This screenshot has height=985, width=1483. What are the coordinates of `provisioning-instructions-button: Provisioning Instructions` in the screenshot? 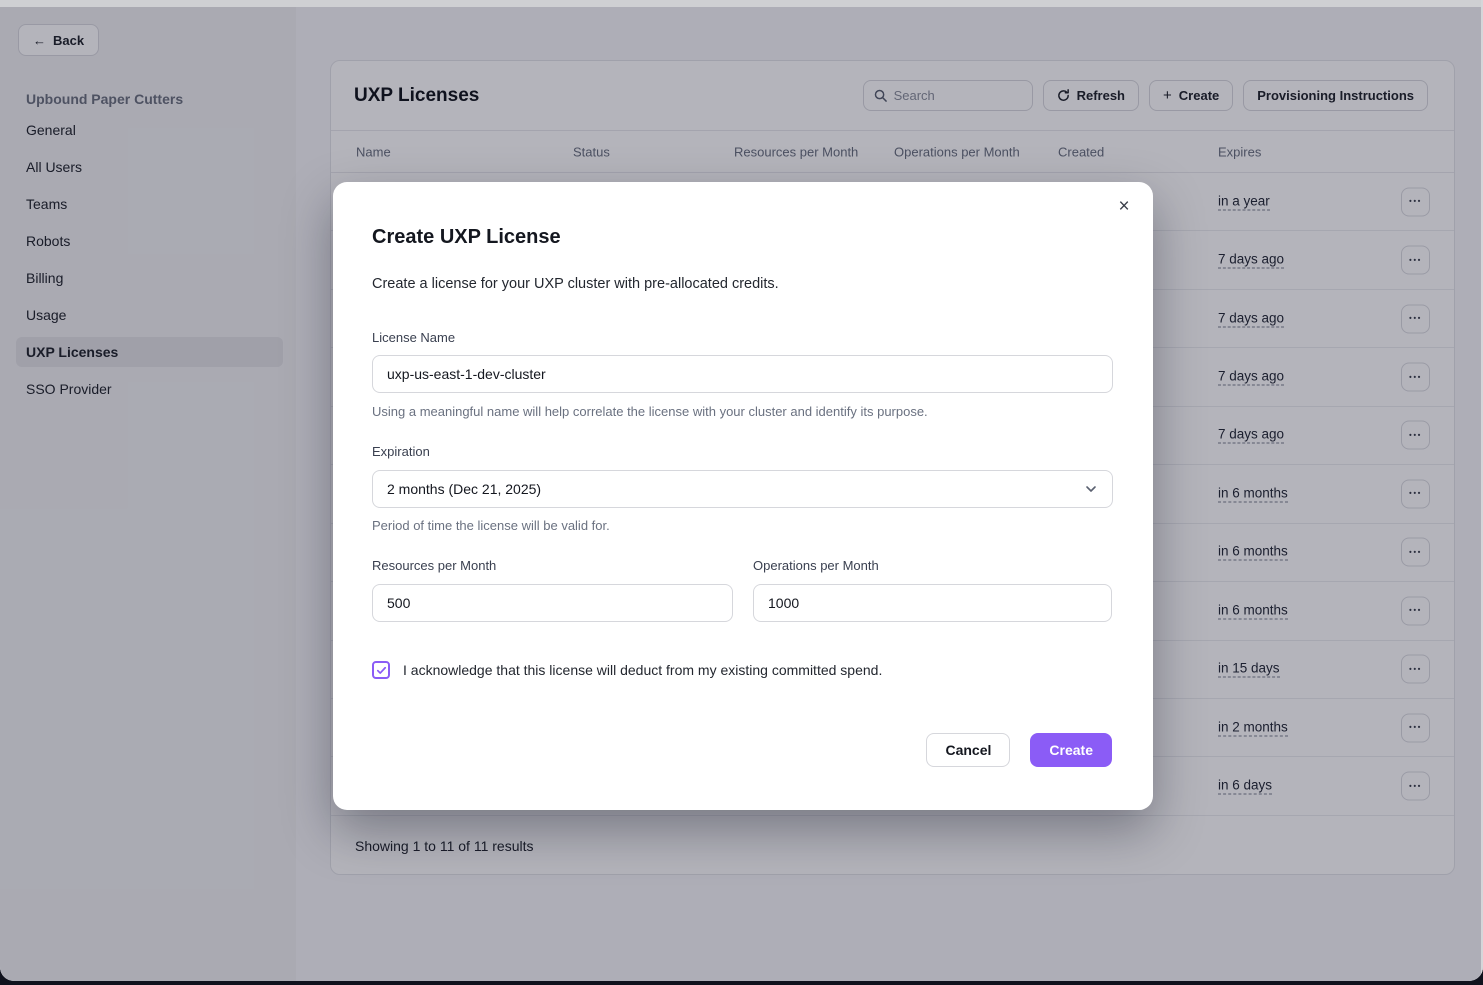 It's located at (1335, 95).